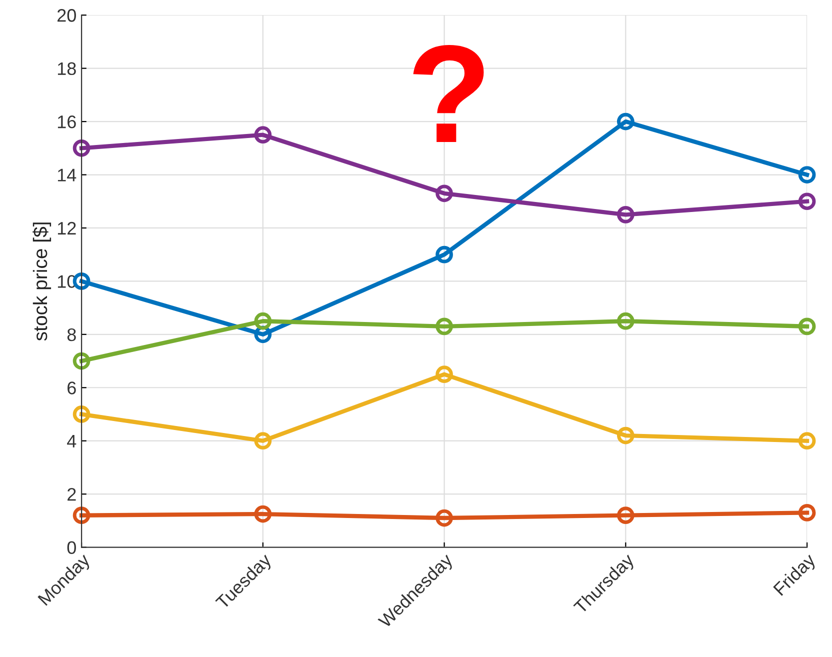 The height and width of the screenshot is (657, 832). What do you see at coordinates (71, 547) in the screenshot?
I see `y-tick-label: 0` at bounding box center [71, 547].